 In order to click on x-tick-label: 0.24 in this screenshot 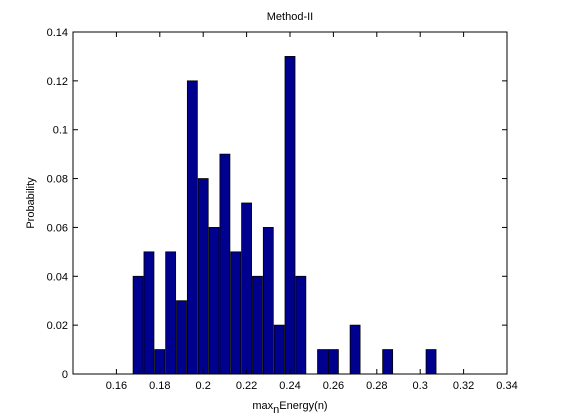, I will do `click(289, 386)`.